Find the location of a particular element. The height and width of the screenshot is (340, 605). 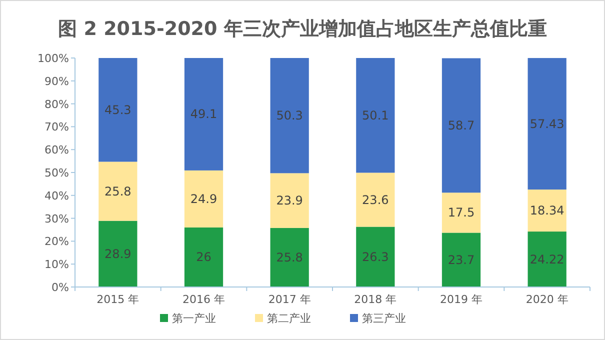

data-label: 58.7 is located at coordinates (461, 125).